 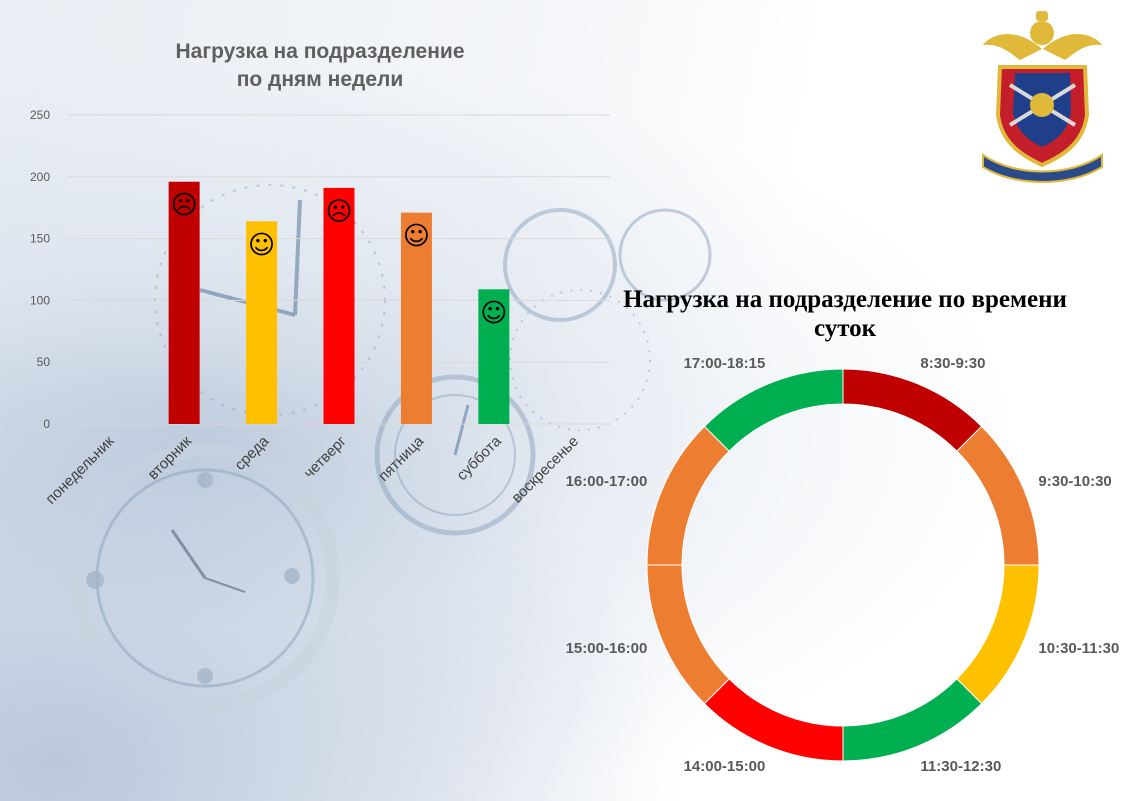 I want to click on donut-chart-title-line-1: Нагрузка на подразделение по времени, so click(x=845, y=299).